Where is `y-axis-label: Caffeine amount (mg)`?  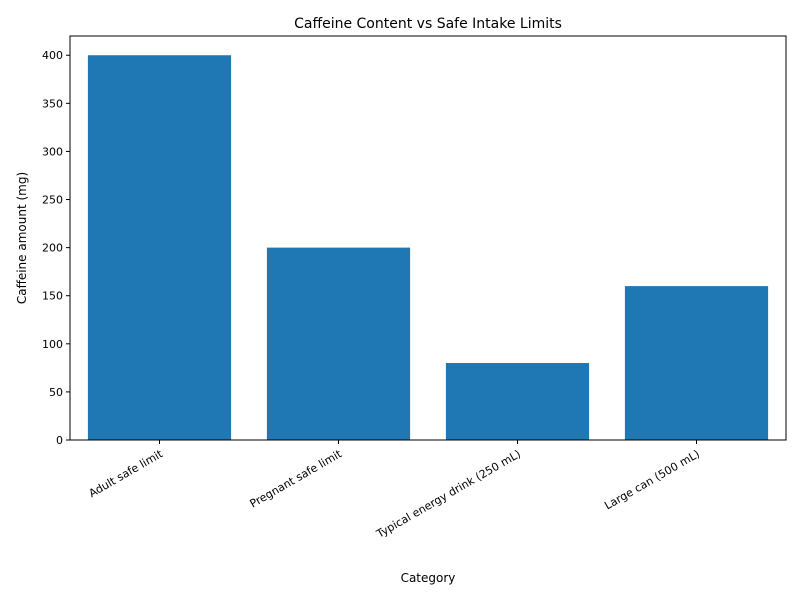
y-axis-label: Caffeine amount (mg) is located at coordinates (22, 238).